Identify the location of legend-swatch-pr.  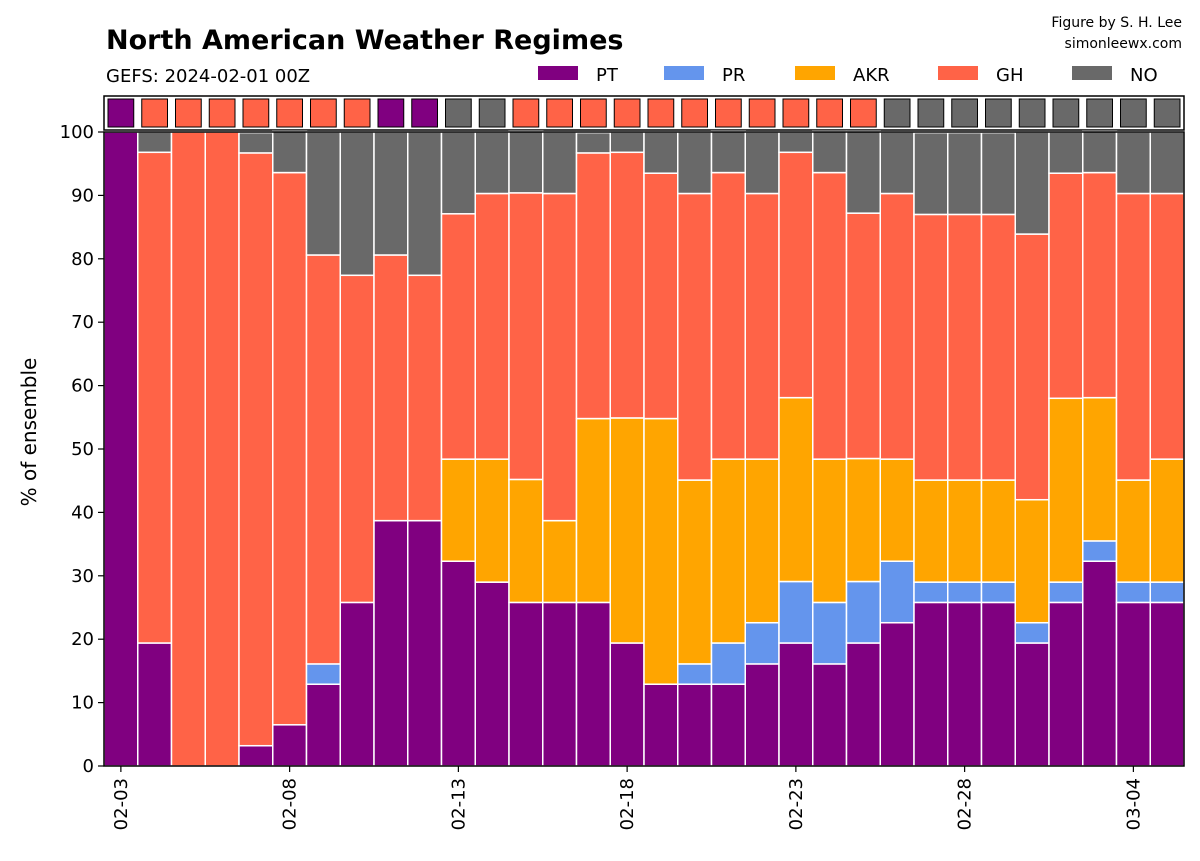
(684, 73).